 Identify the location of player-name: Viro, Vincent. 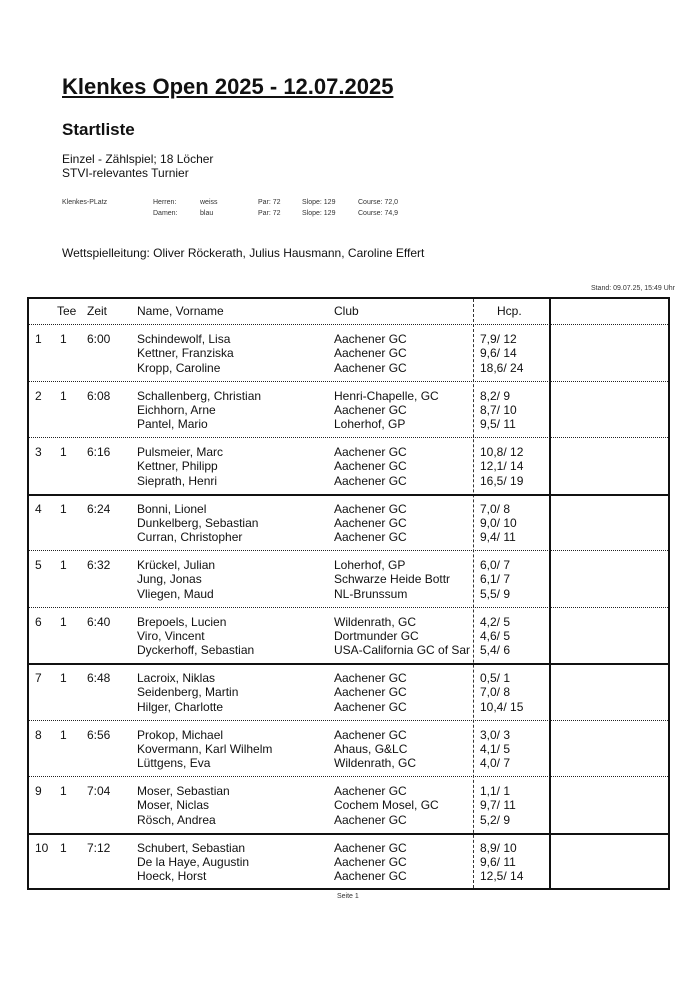
(171, 635).